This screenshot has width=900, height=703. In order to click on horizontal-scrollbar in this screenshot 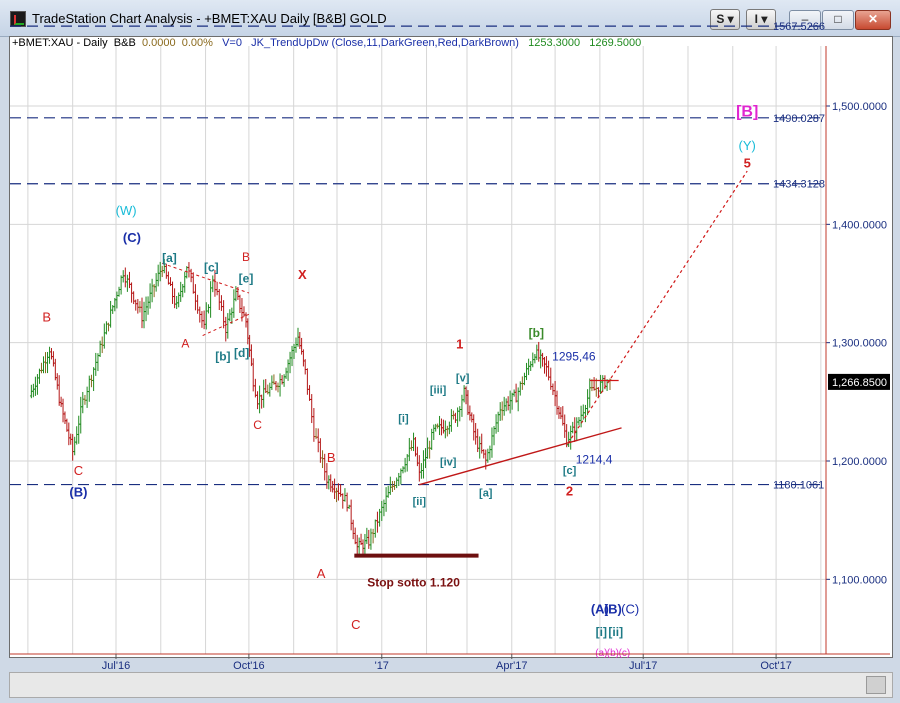, I will do `click(451, 685)`.